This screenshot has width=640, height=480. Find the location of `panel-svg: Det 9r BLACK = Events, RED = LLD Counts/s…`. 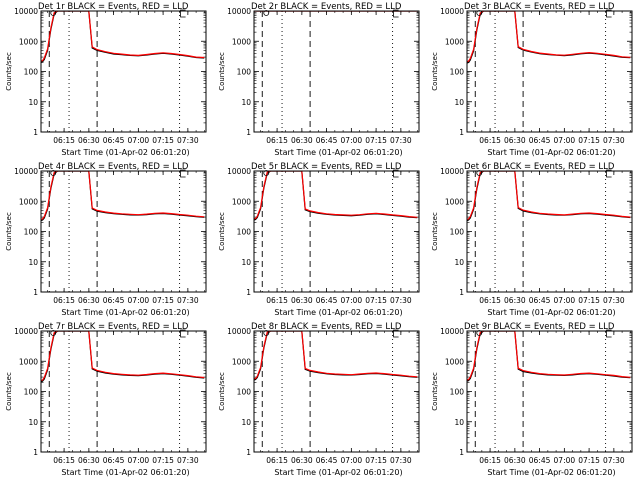

panel-svg: Det 9r BLACK = Events, RED = LLD Counts/s… is located at coordinates (532, 399).